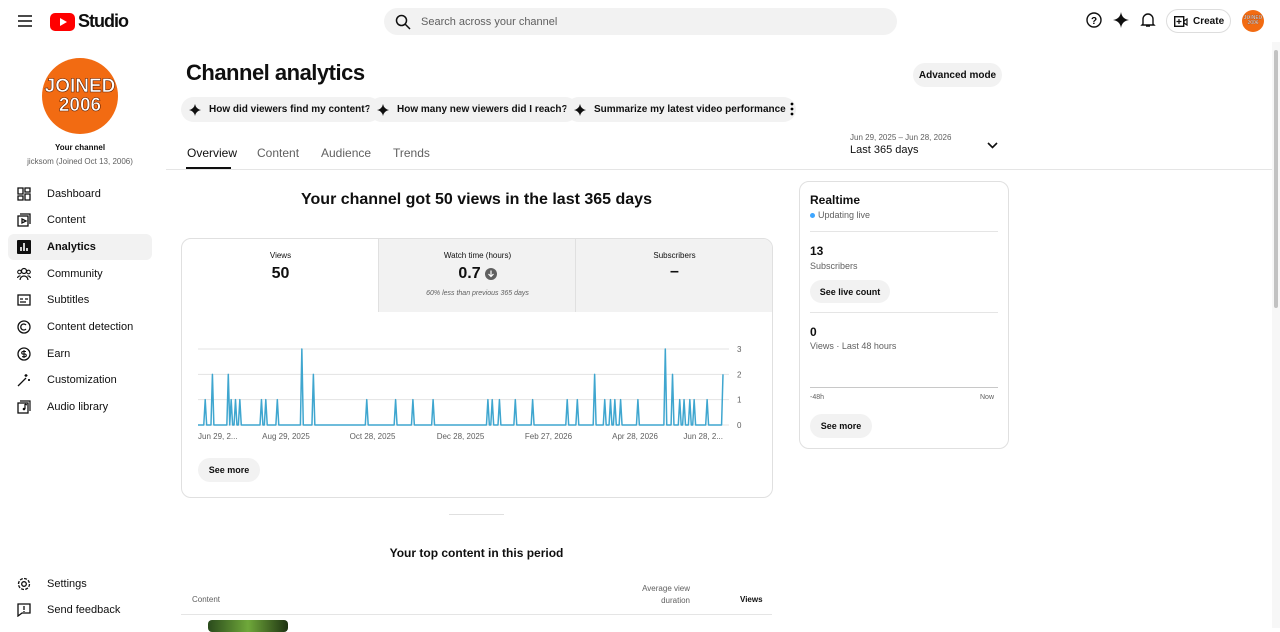 The image size is (1280, 632). Describe the element at coordinates (477, 293) in the screenshot. I see `metric-note: 60% less than previous 365 days` at that location.